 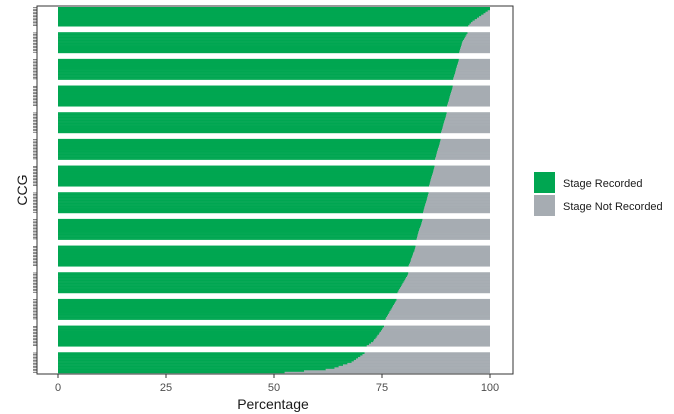 I want to click on legend-label-stage-not-recorded: Stage Not Recorded, so click(x=613, y=207).